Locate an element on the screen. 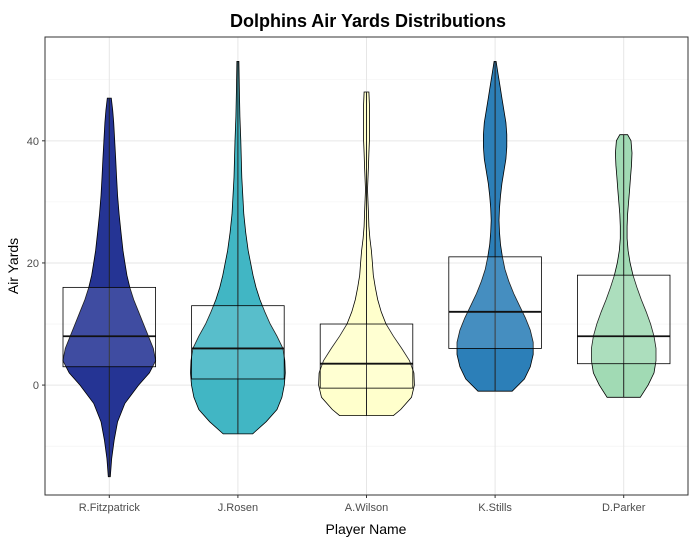 The image size is (698, 545). y-tick-label: 40 is located at coordinates (33, 142).